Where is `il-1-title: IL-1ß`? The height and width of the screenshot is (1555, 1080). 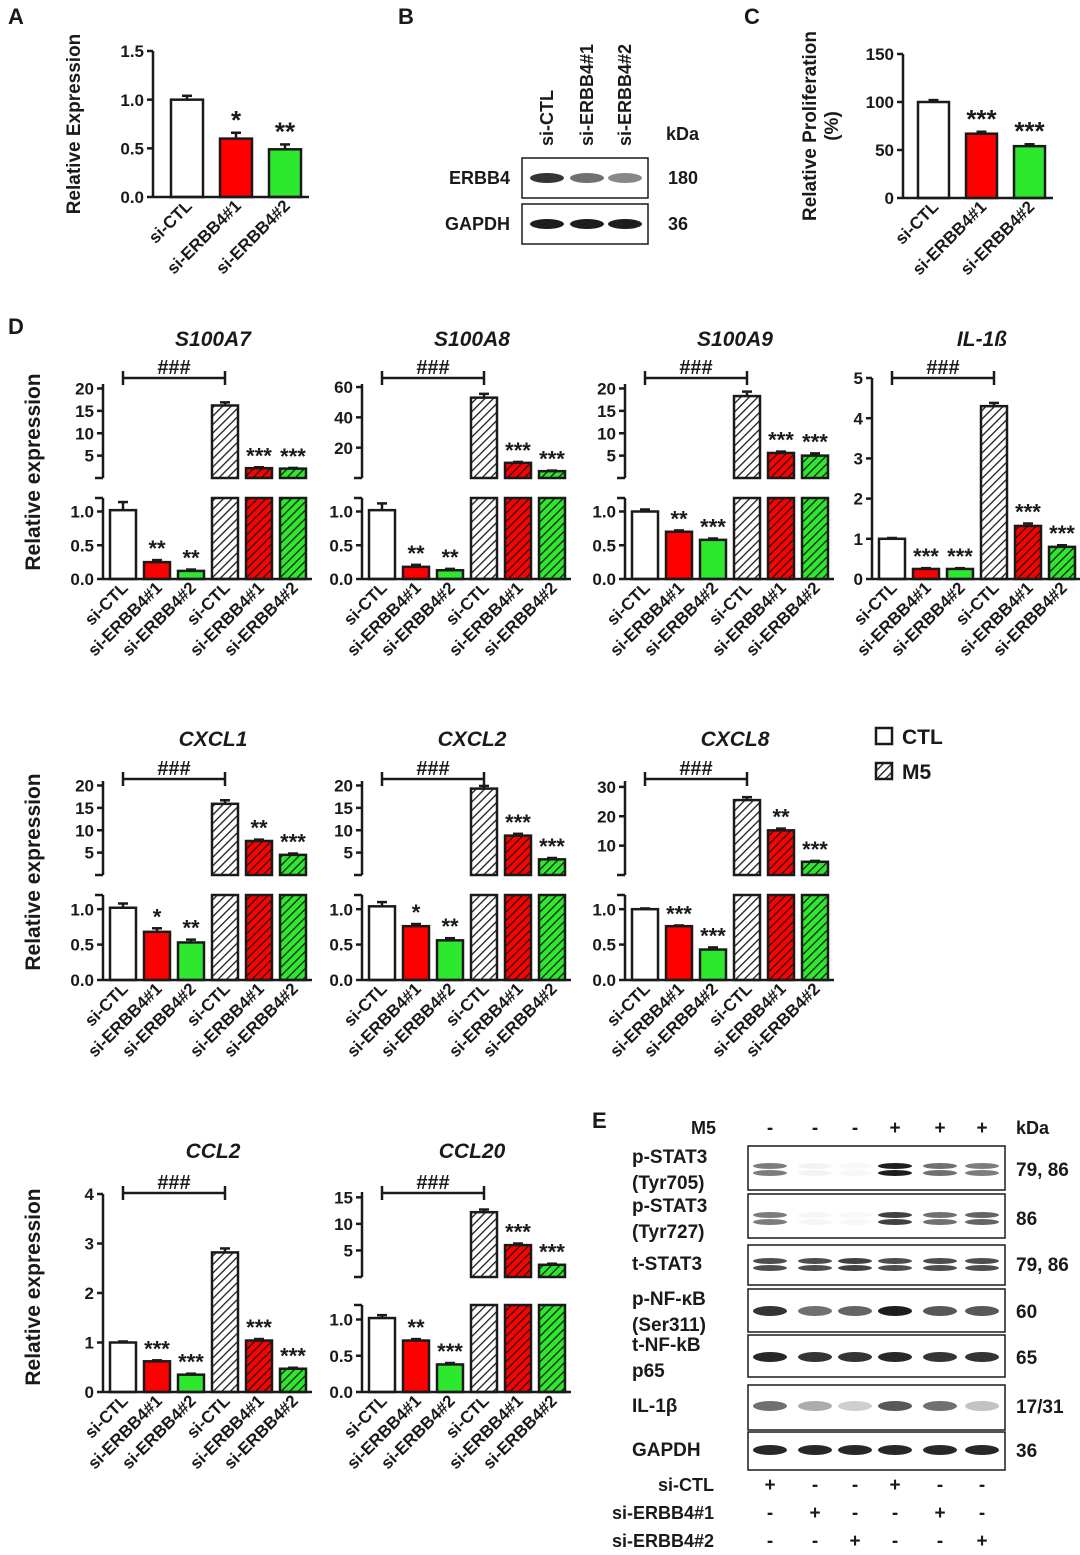 il-1-title: IL-1ß is located at coordinates (982, 339).